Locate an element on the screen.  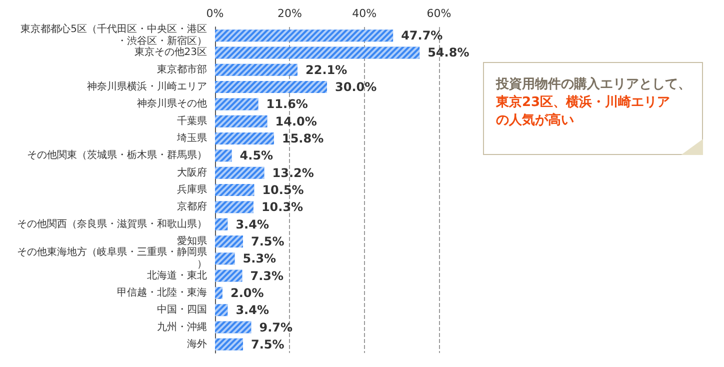
data-label: 5.3% is located at coordinates (259, 259).